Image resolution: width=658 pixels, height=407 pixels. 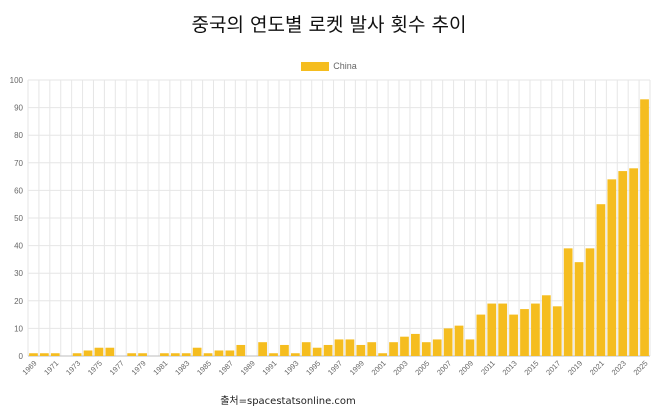 I want to click on bar-2007, so click(x=448, y=342).